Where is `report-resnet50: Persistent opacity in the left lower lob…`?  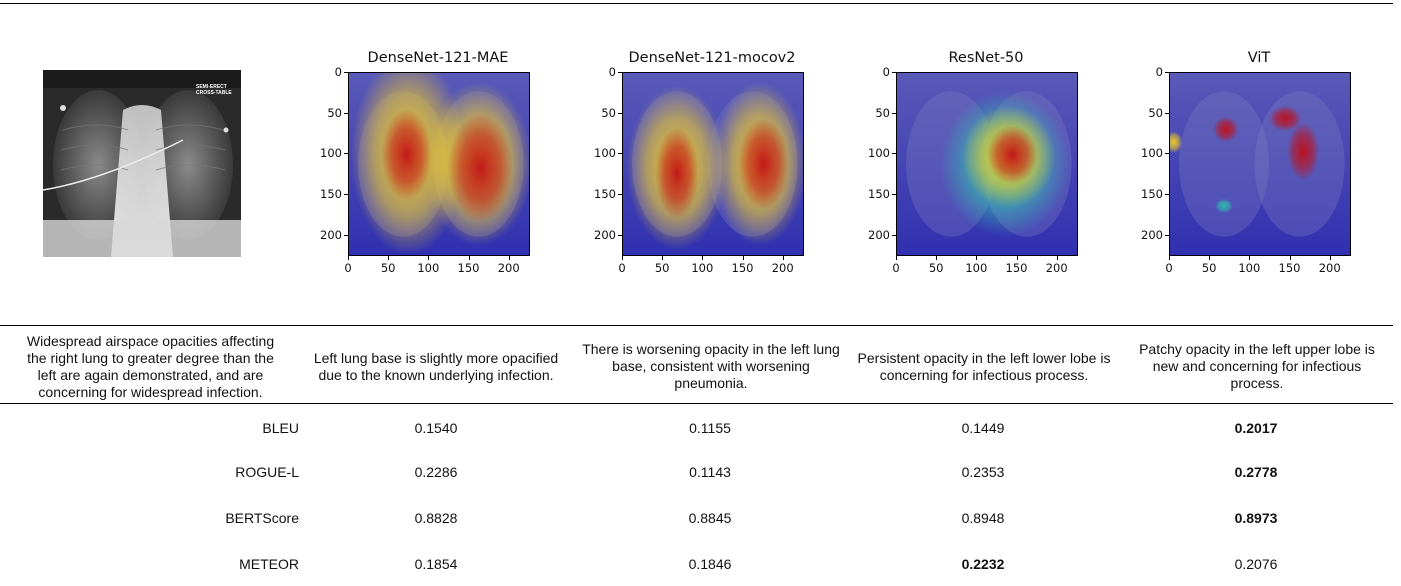 report-resnet50: Persistent opacity in the left lower lob… is located at coordinates (984, 366).